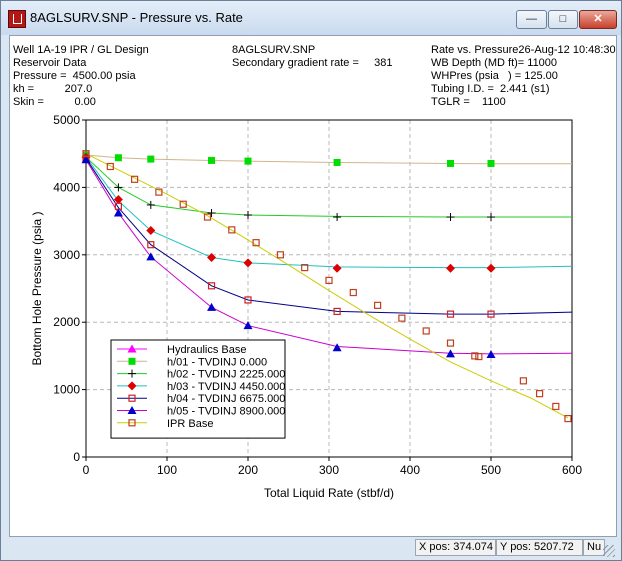 This screenshot has width=622, height=561. Describe the element at coordinates (523, 50) in the screenshot. I see `header-line: Rate vs. Pressure26-Aug-12 10:48:30` at that location.